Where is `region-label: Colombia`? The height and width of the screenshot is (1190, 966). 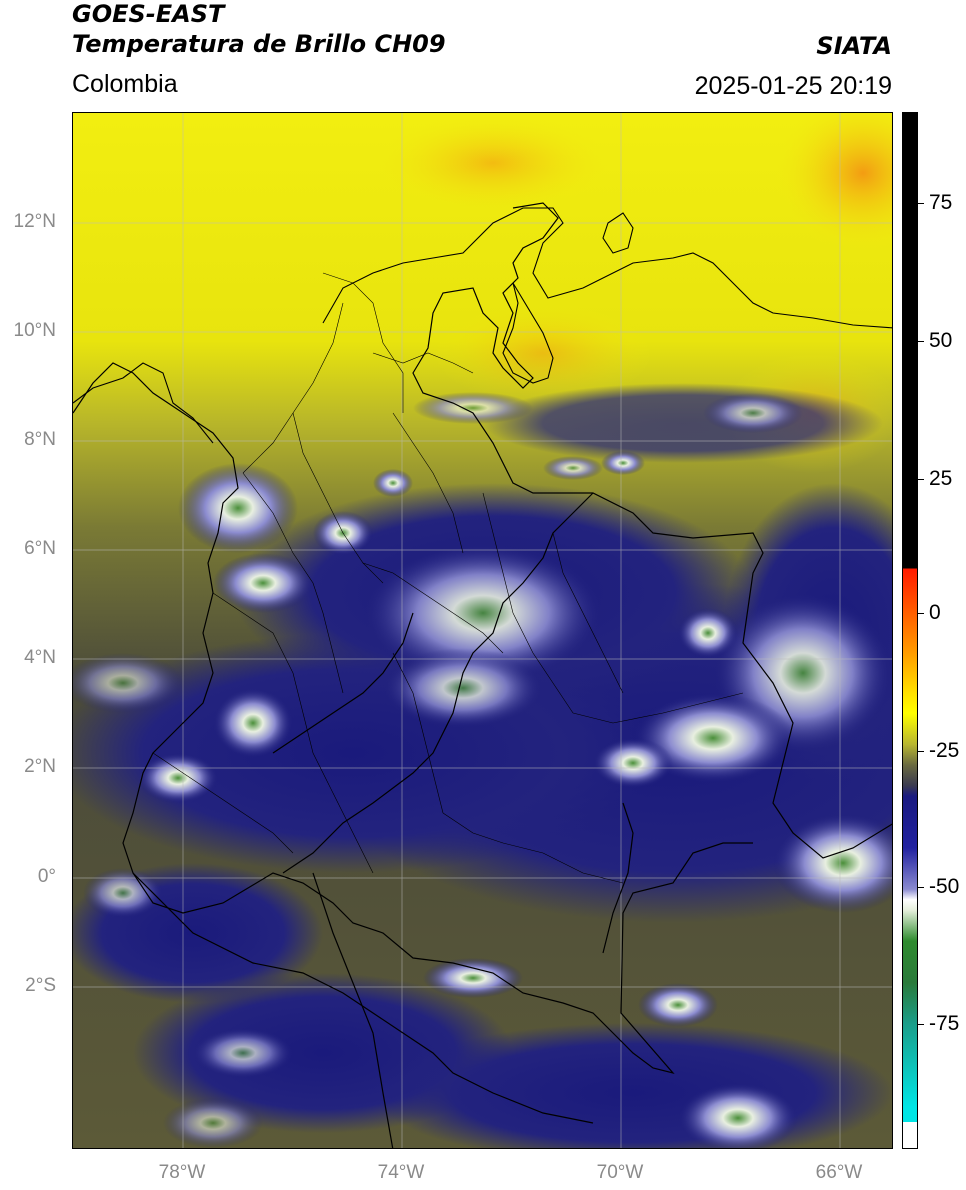 region-label: Colombia is located at coordinates (125, 84).